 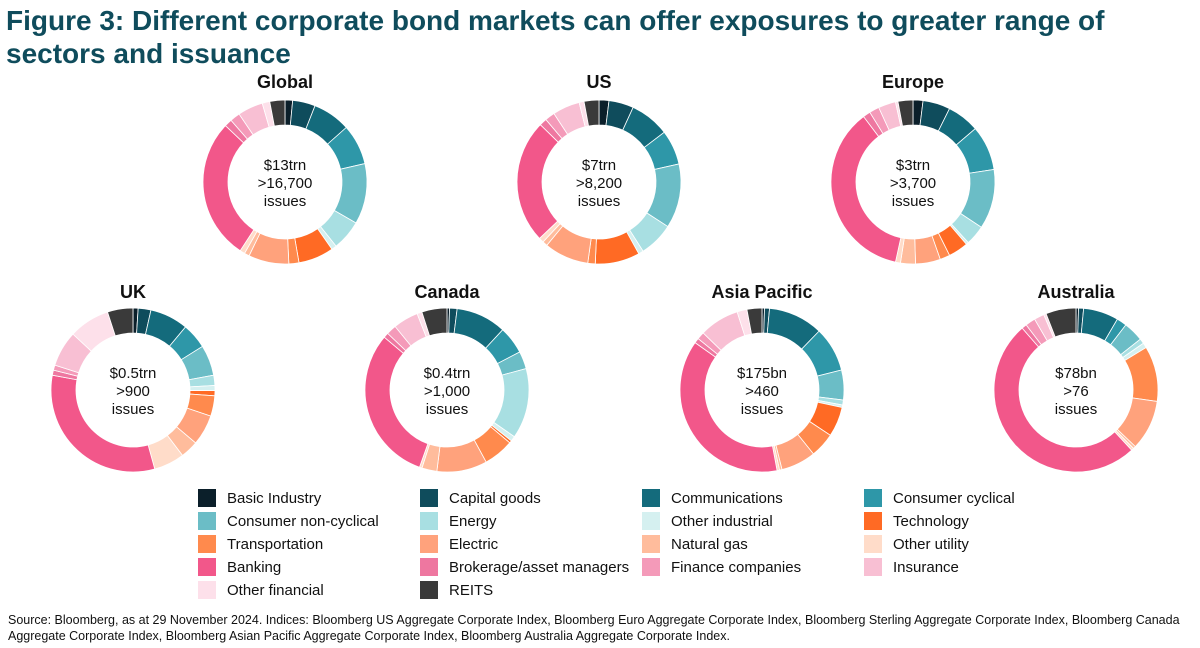 What do you see at coordinates (285, 165) in the screenshot?
I see `center-label: $13trn` at bounding box center [285, 165].